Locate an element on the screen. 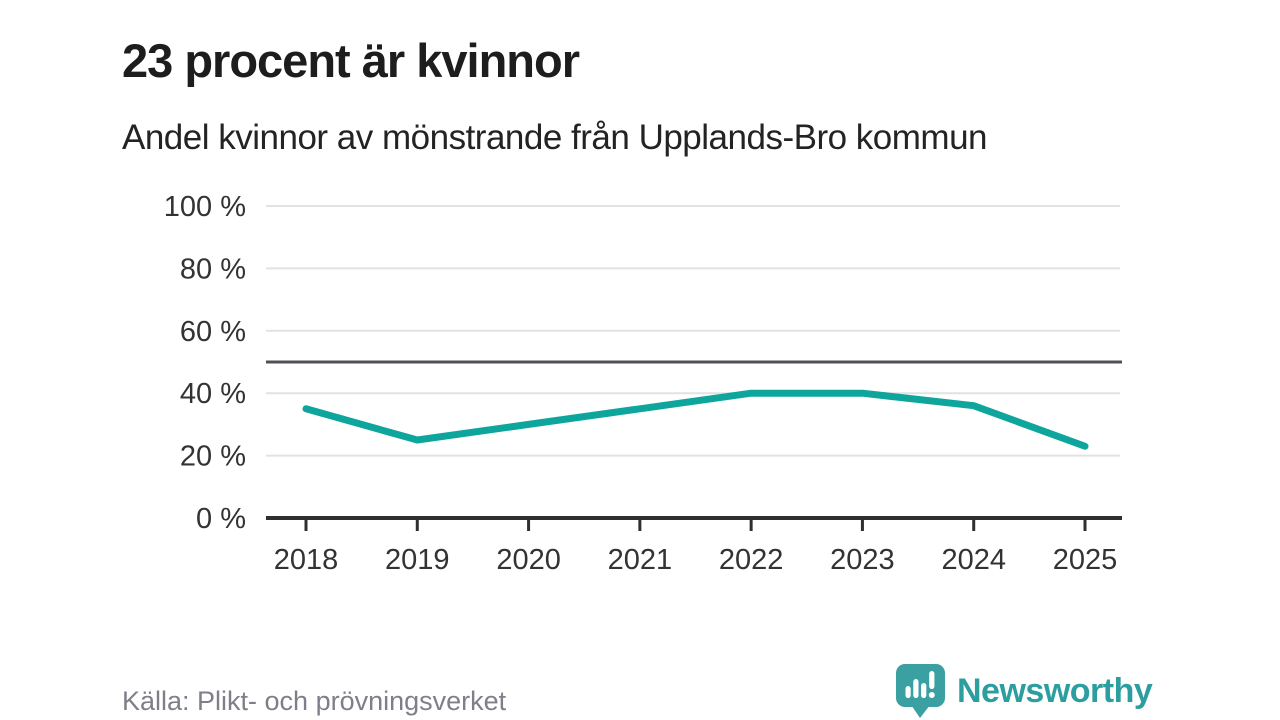 The height and width of the screenshot is (720, 1280). newsworthy-bar-chart-speech-bubble-icon is located at coordinates (920, 691).